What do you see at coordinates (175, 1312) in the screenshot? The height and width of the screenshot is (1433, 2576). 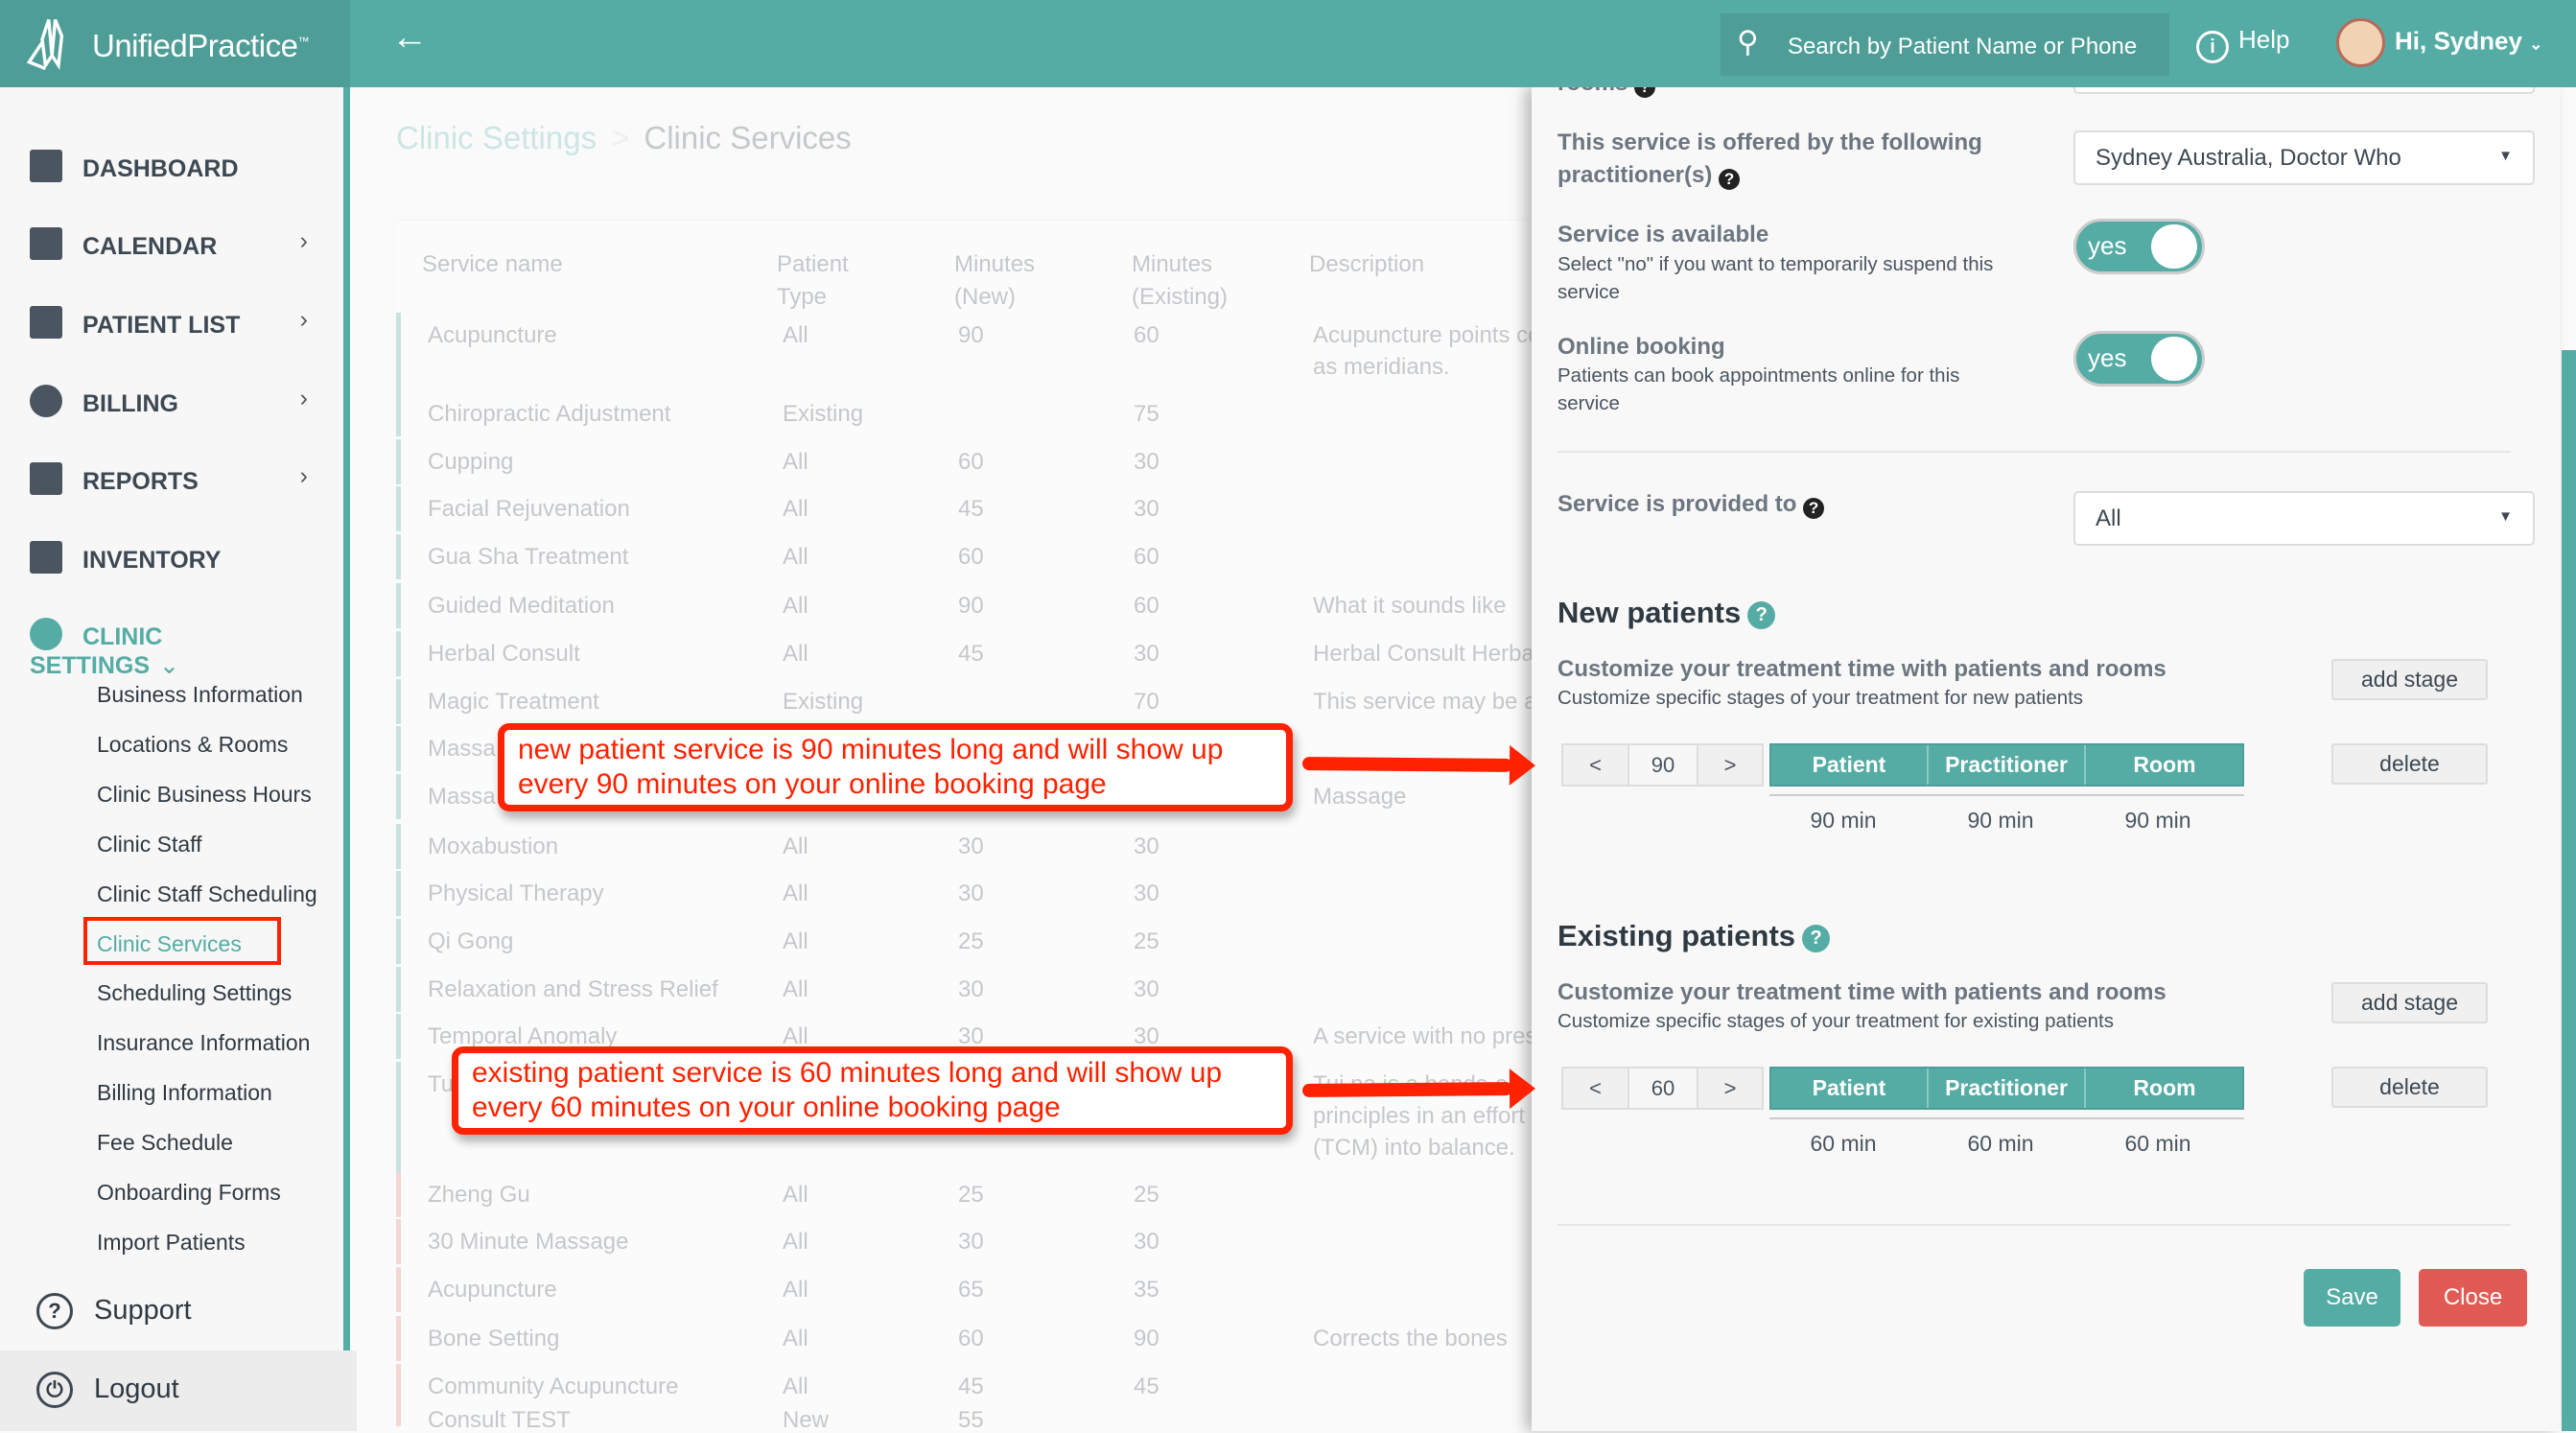 I see `support-link: ? Support` at bounding box center [175, 1312].